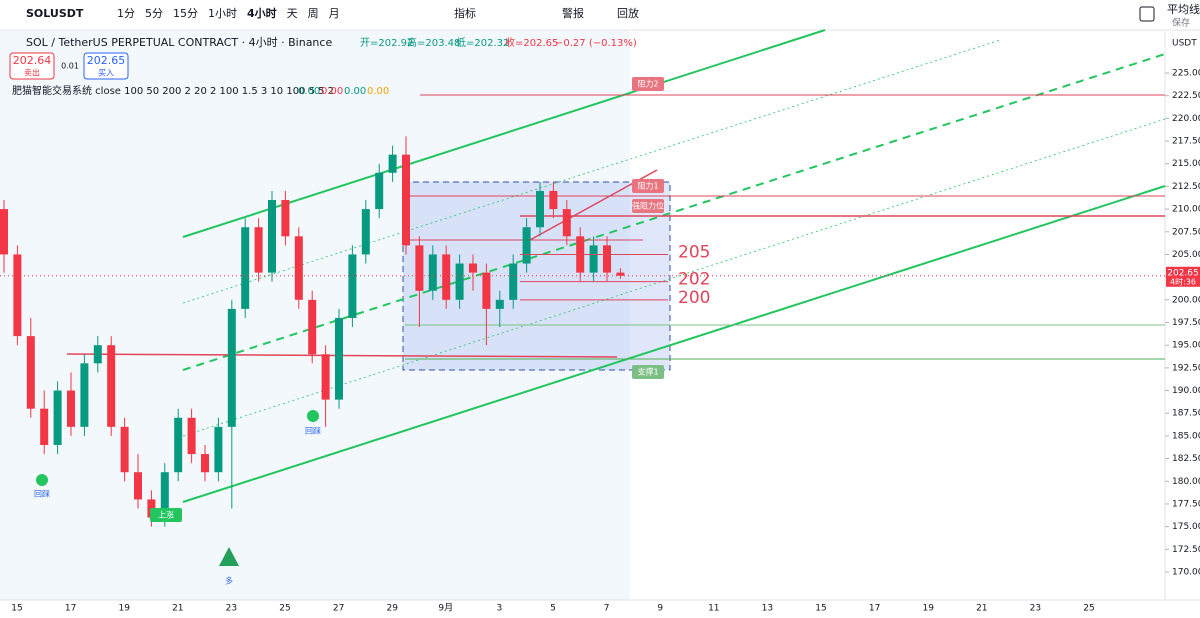  Describe the element at coordinates (1147, 14) in the screenshot. I see `checkbox` at that location.